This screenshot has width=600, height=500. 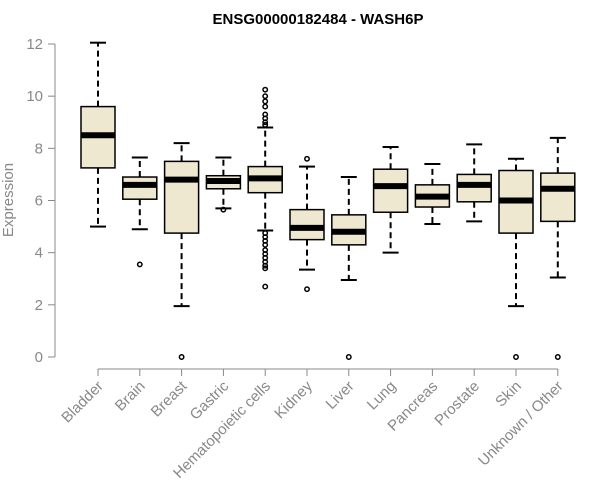 What do you see at coordinates (265, 188) in the screenshot?
I see `box-hematopoietic-cells` at bounding box center [265, 188].